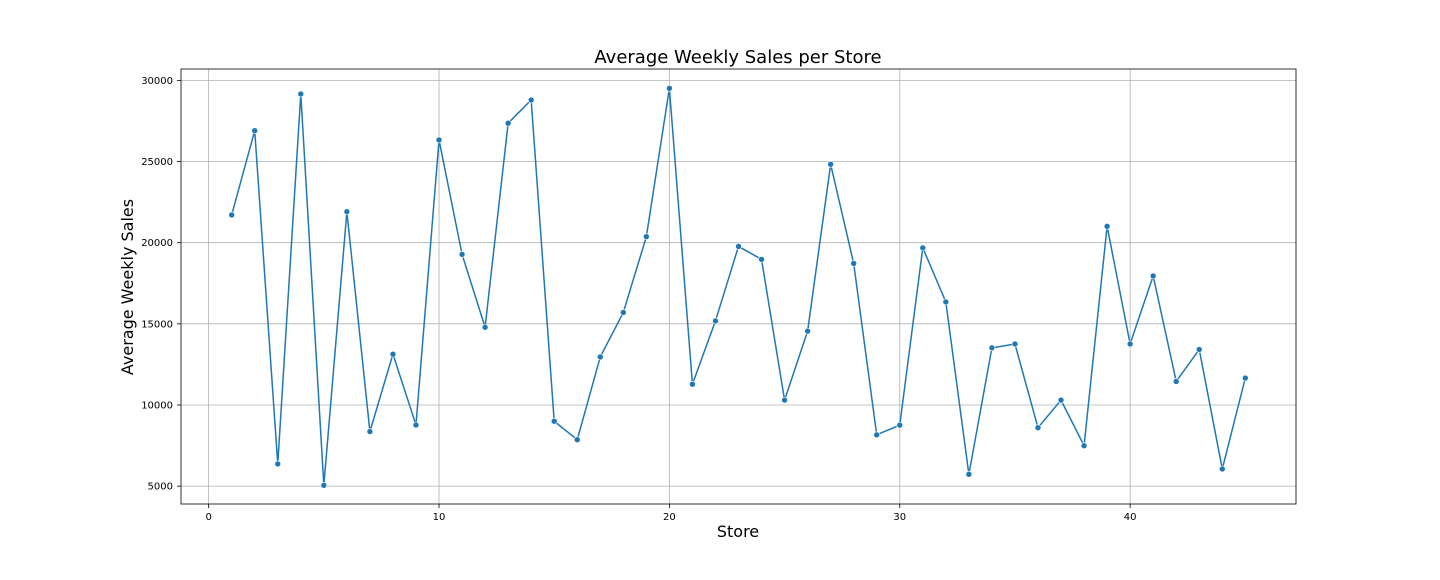 The image size is (1440, 580). I want to click on y-tick-label: 15000, so click(157, 324).